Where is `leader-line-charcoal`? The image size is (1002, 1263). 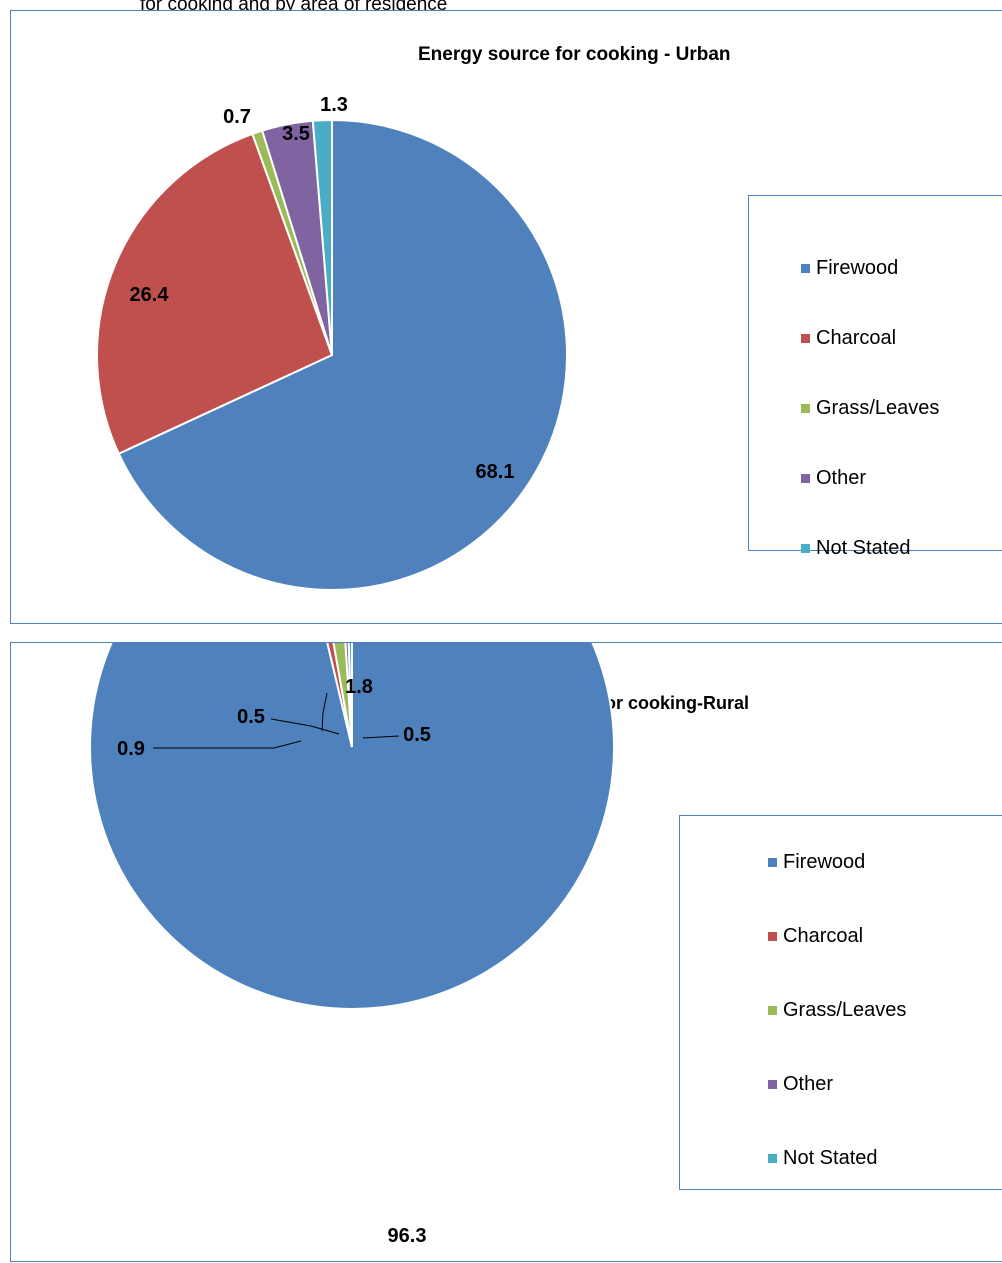
leader-line-charcoal is located at coordinates (227, 744).